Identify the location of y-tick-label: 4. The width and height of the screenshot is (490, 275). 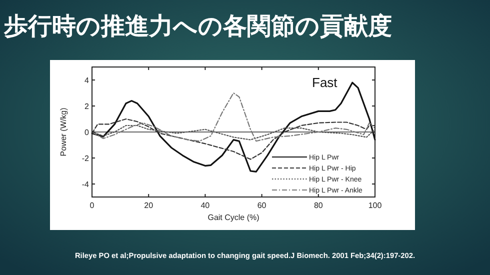
(87, 80).